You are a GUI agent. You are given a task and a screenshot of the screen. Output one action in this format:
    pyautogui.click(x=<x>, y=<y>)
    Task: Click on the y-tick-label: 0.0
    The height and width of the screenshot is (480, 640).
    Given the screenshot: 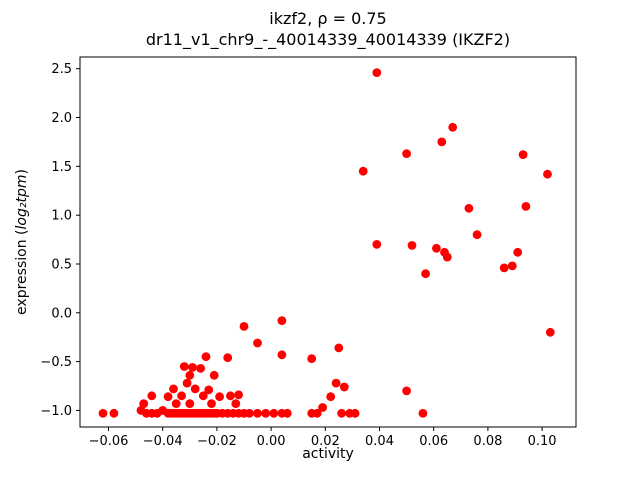 What is the action you would take?
    pyautogui.click(x=61, y=313)
    